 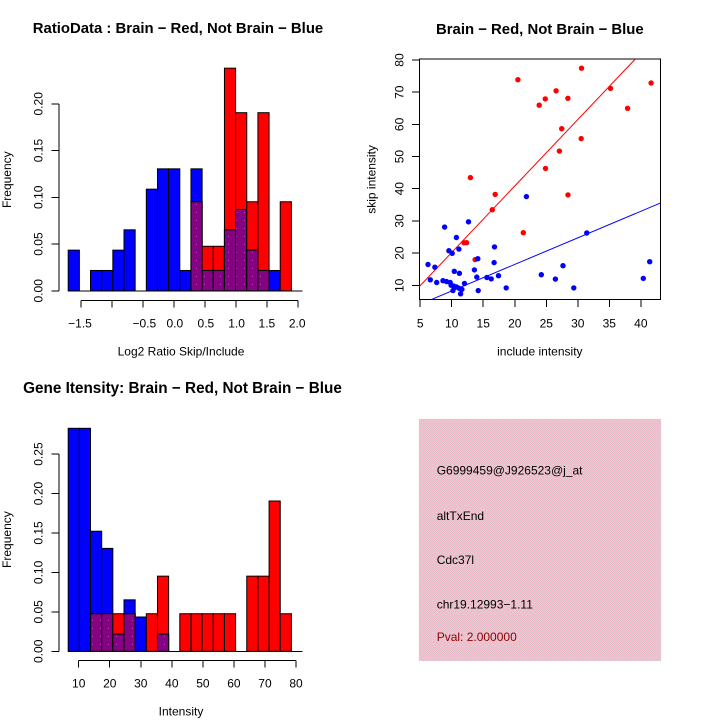 I want to click on svg-text: 1.5, so click(x=267, y=323).